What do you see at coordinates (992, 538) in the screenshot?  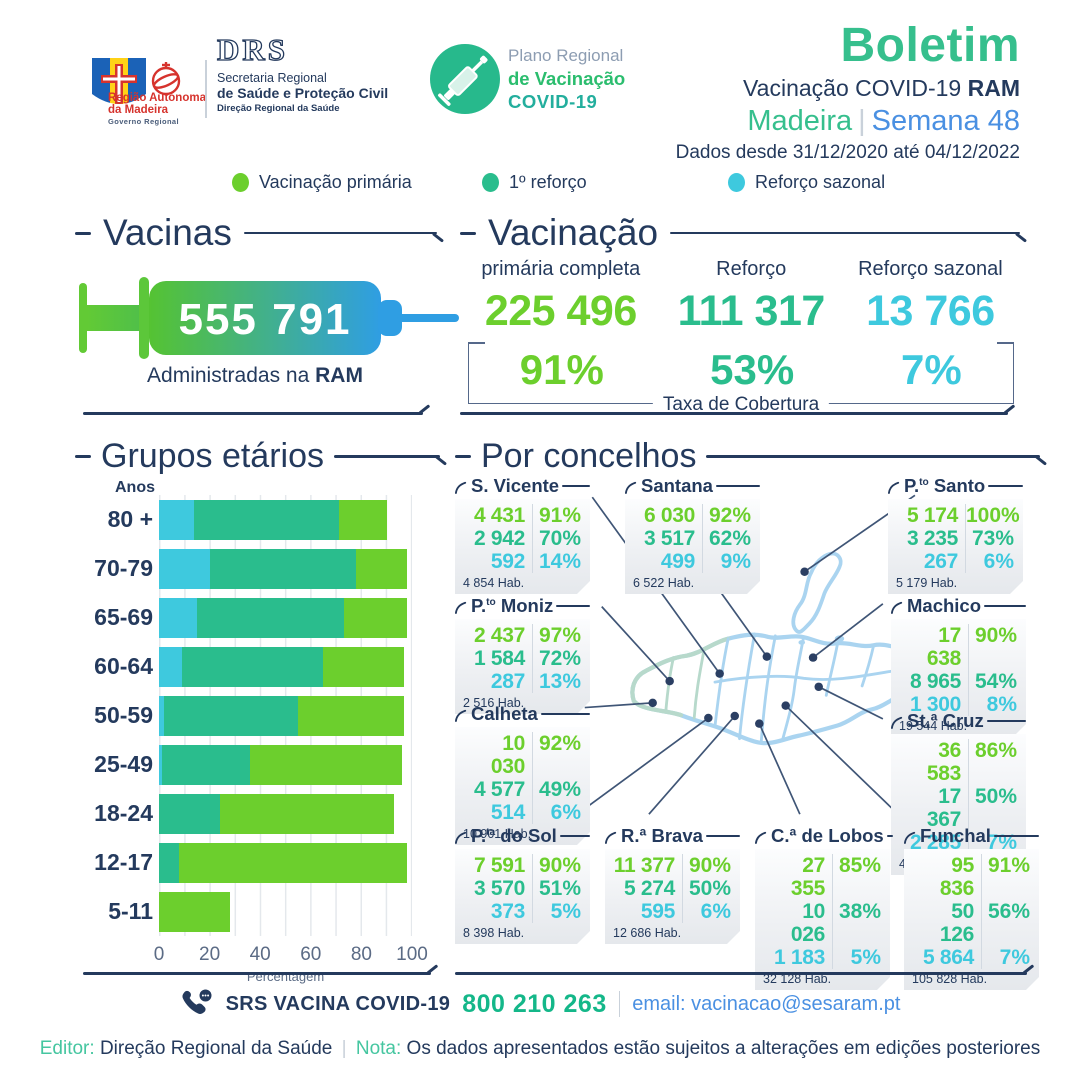 I see `dose-pct: 73%` at bounding box center [992, 538].